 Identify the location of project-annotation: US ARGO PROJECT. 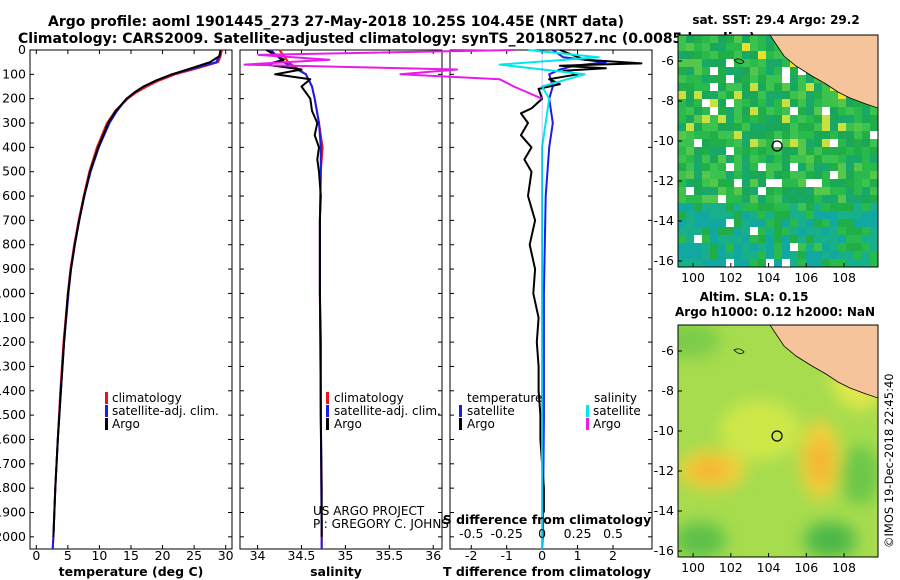
(369, 511).